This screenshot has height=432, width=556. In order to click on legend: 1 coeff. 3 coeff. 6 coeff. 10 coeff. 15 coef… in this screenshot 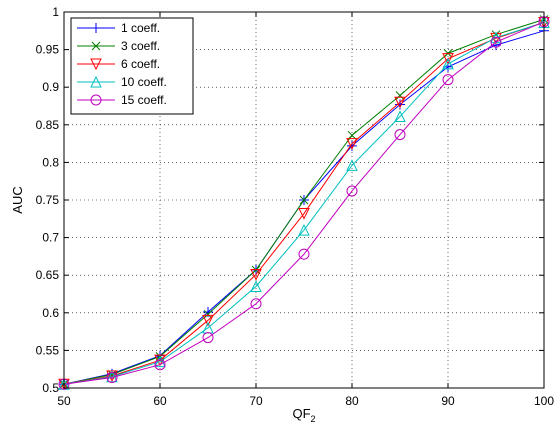, I will do `click(132, 66)`.